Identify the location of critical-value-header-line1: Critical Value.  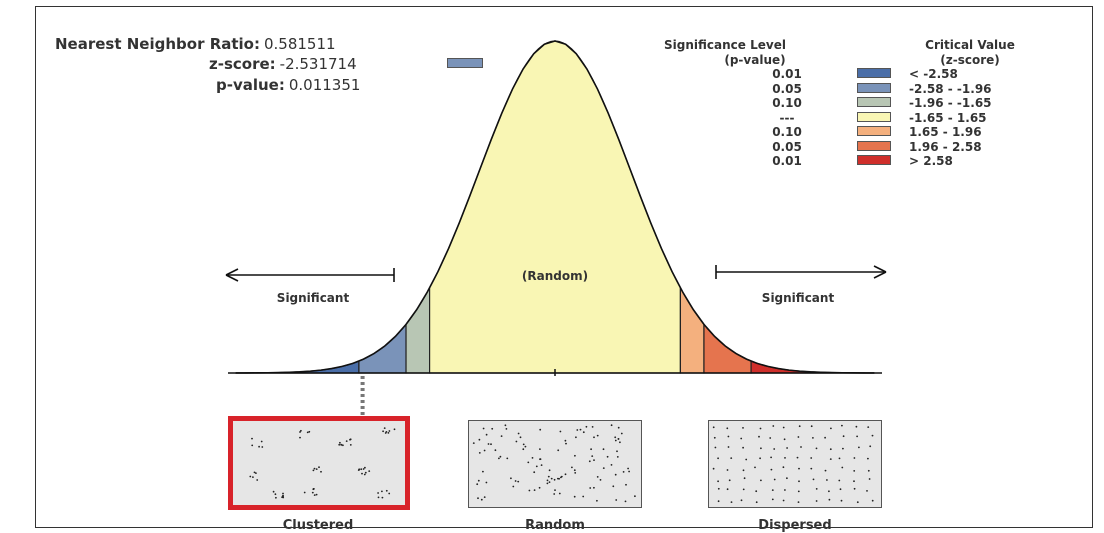
(970, 45).